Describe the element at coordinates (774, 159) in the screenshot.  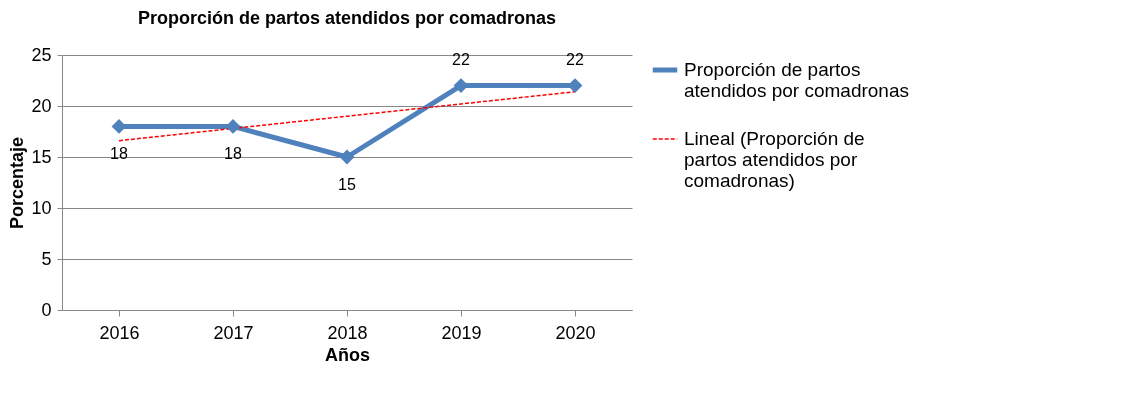
I see `legend-label: Lineal (Proporción de partos atendidos por comadronas)` at that location.